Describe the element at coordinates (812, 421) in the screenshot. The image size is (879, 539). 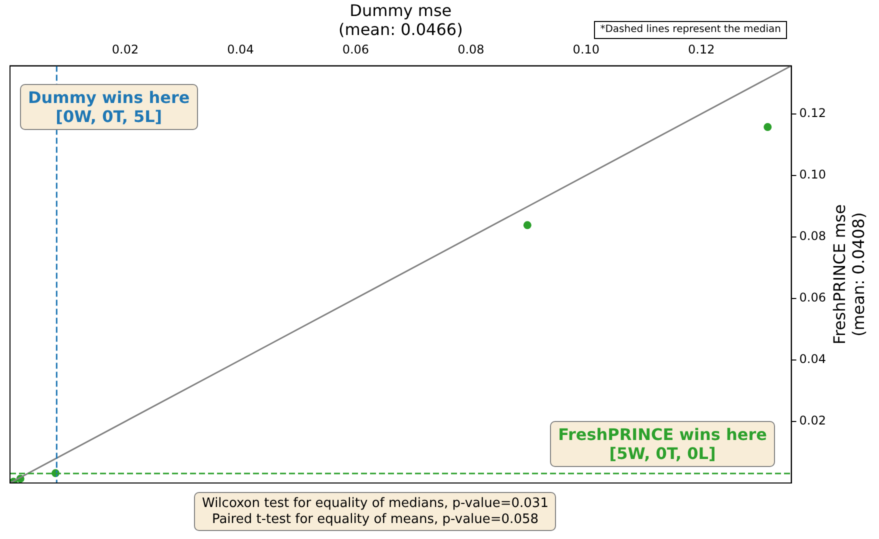
I see `y-tick-label: 0.02` at that location.